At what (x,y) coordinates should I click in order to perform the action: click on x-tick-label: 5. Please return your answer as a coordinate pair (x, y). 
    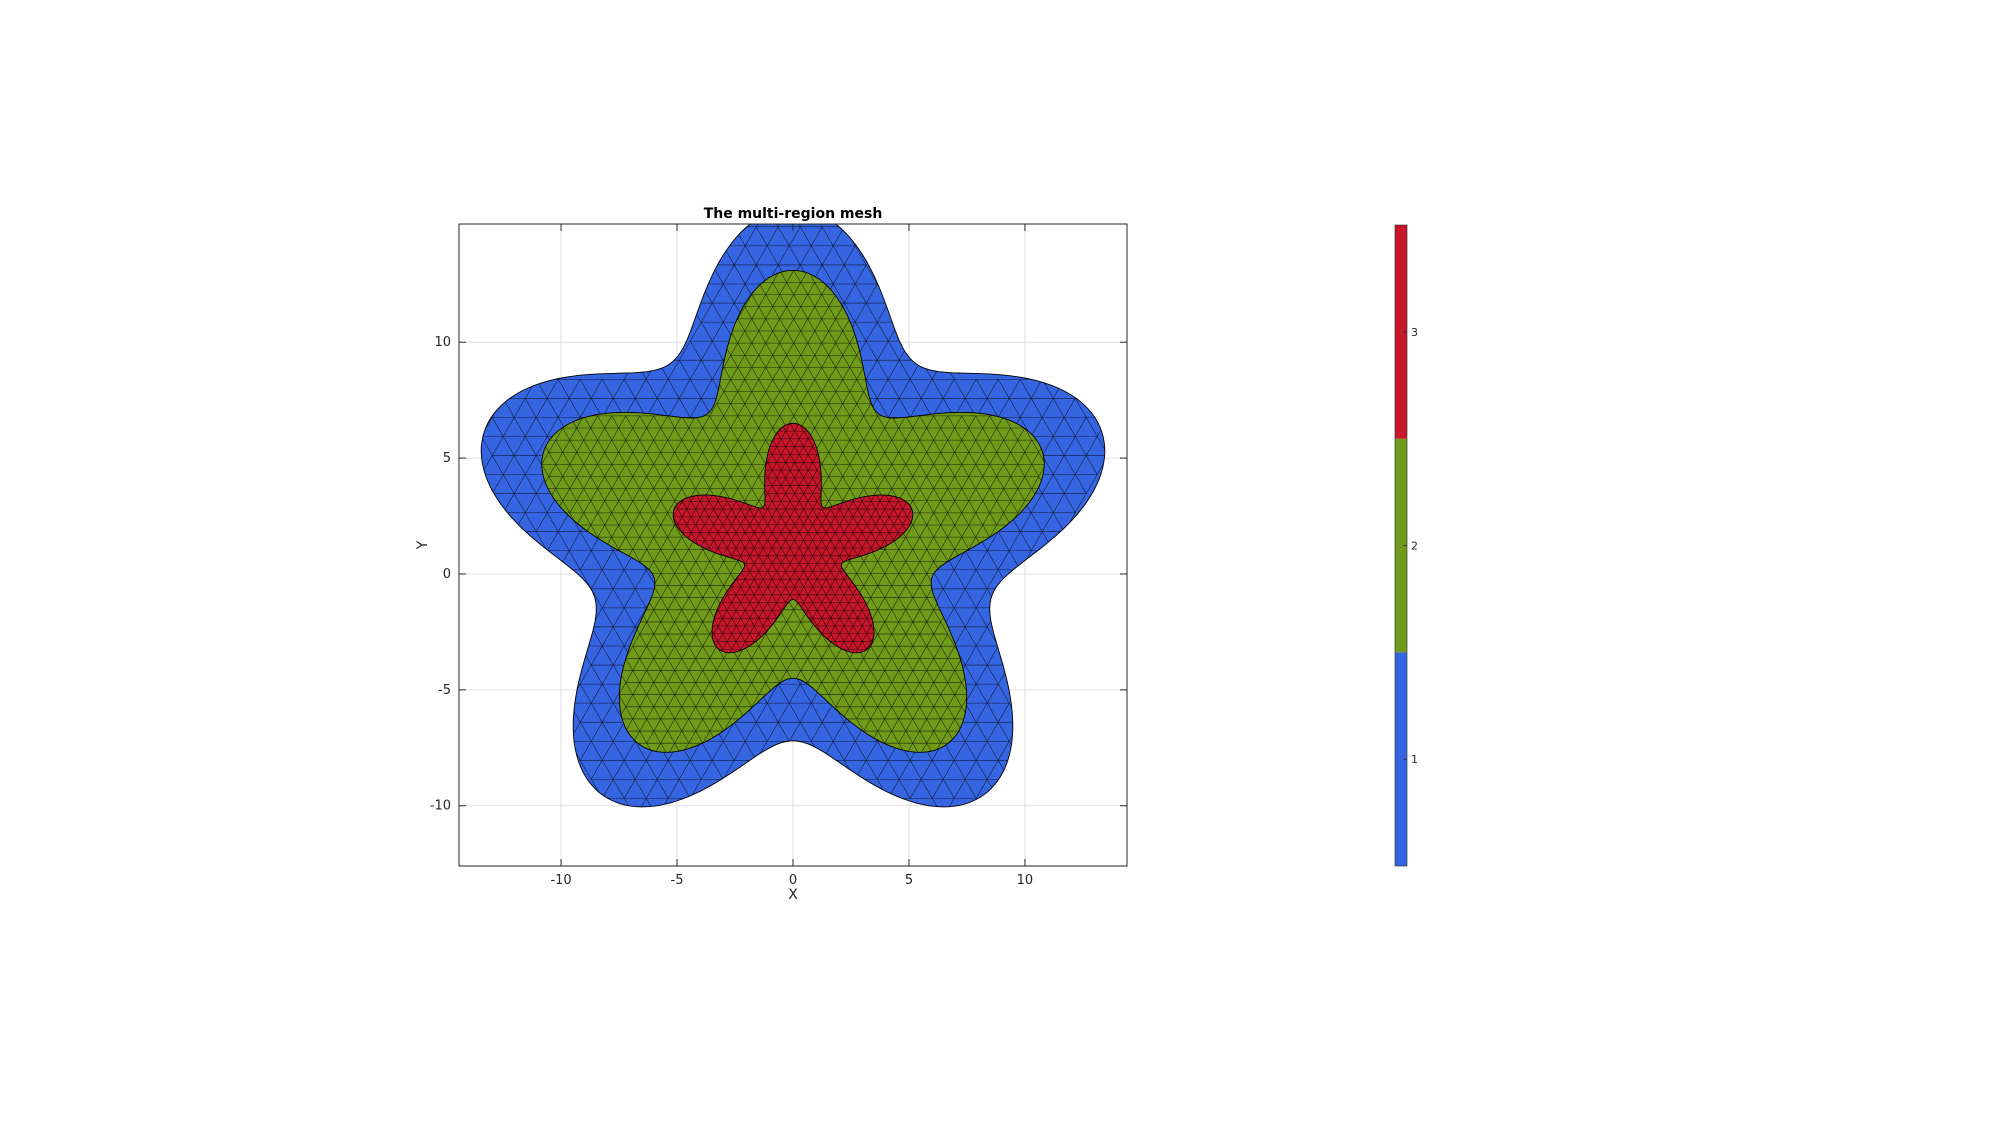
    Looking at the image, I should click on (909, 880).